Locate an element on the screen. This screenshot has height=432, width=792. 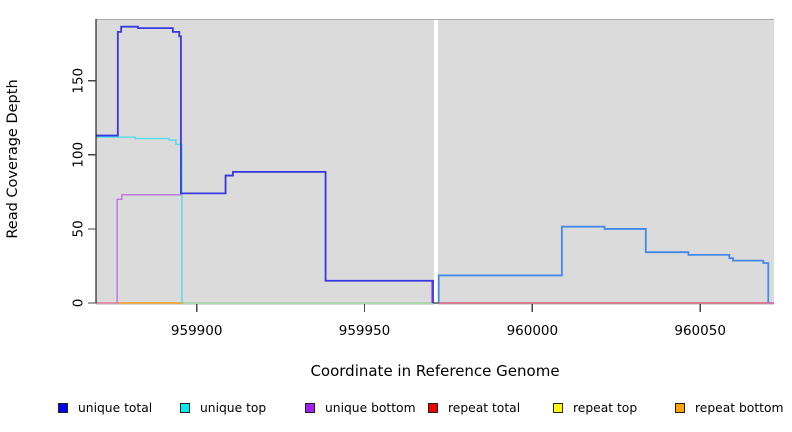
x-tick-label: 959950 is located at coordinates (365, 331).